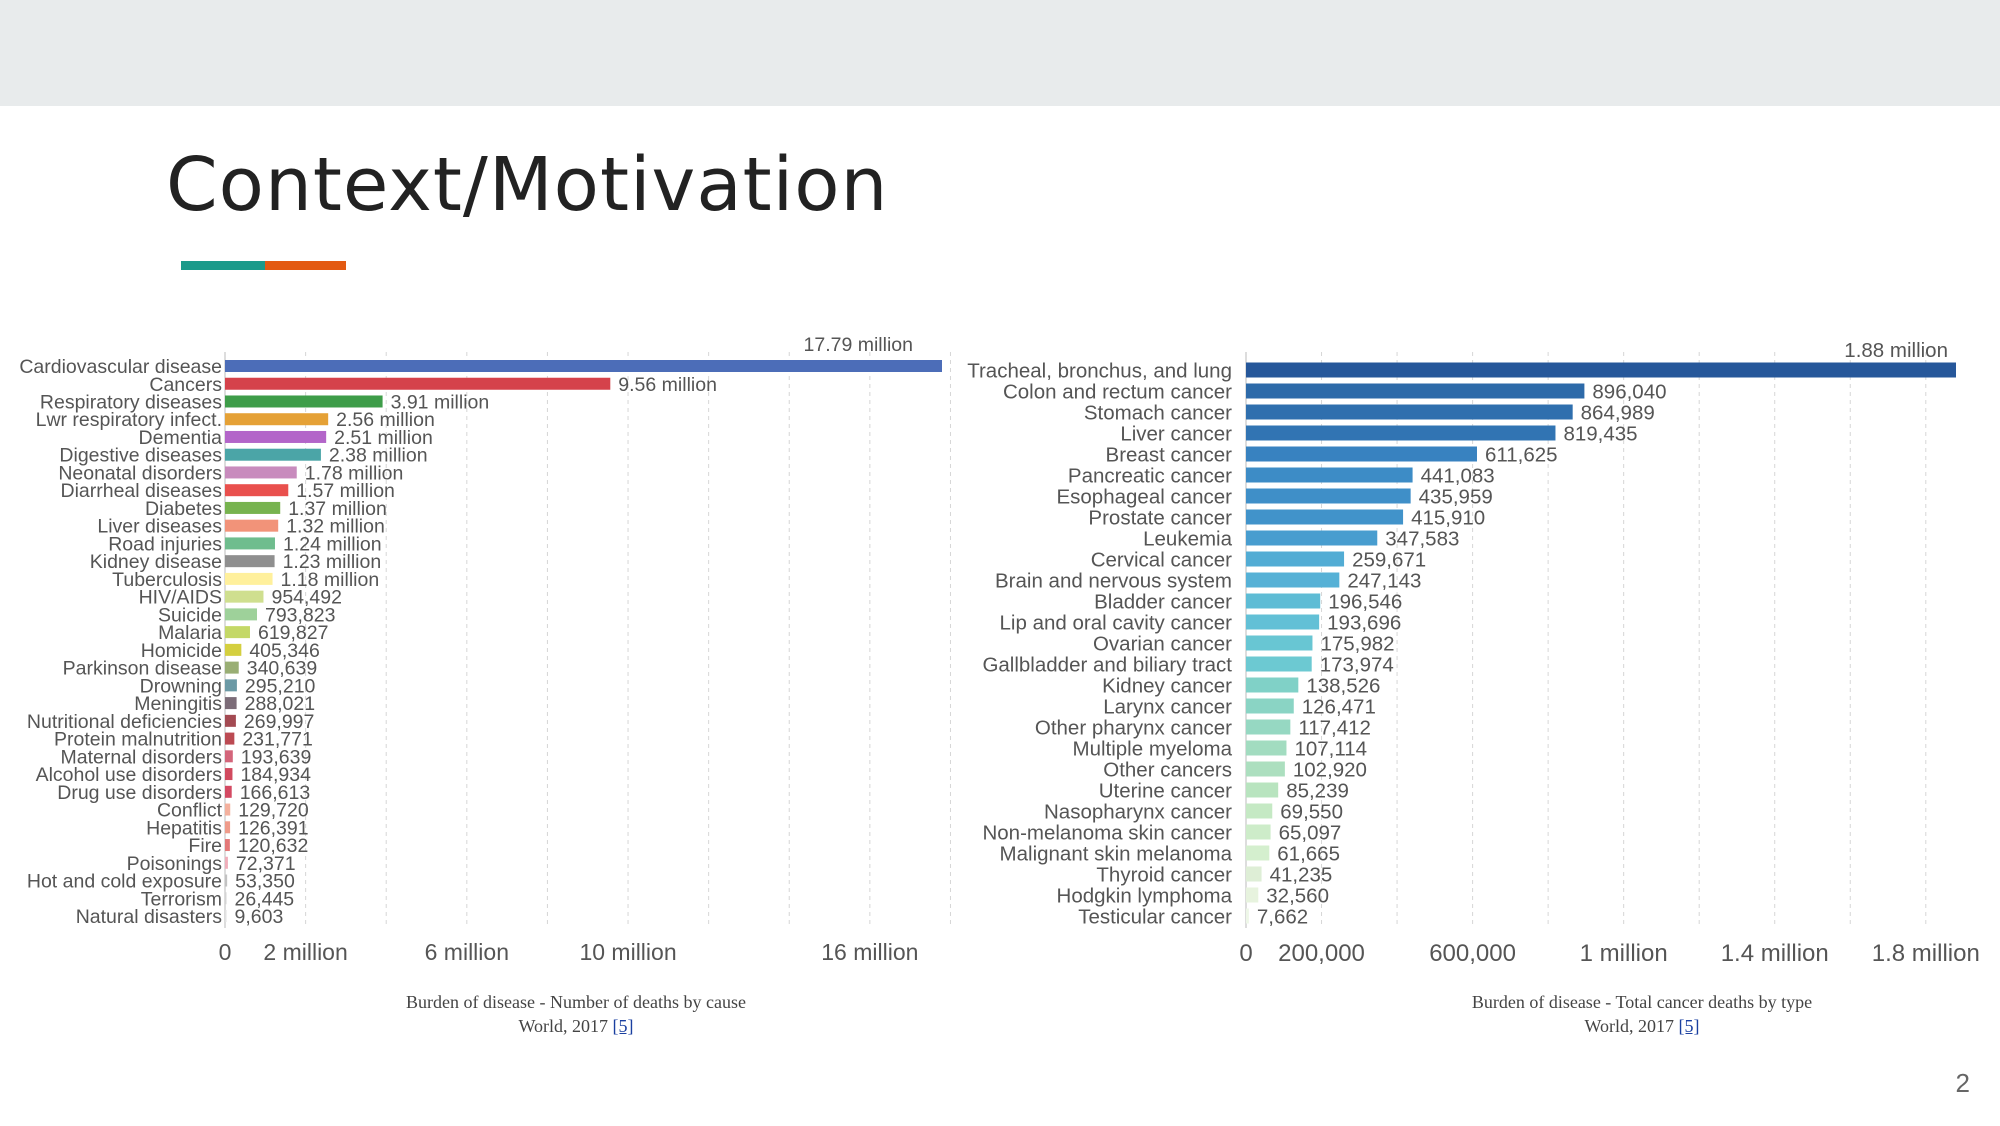 This screenshot has width=2000, height=1126. Describe the element at coordinates (1167, 706) in the screenshot. I see `right-chart-category-label-16: Larynx cancer` at that location.